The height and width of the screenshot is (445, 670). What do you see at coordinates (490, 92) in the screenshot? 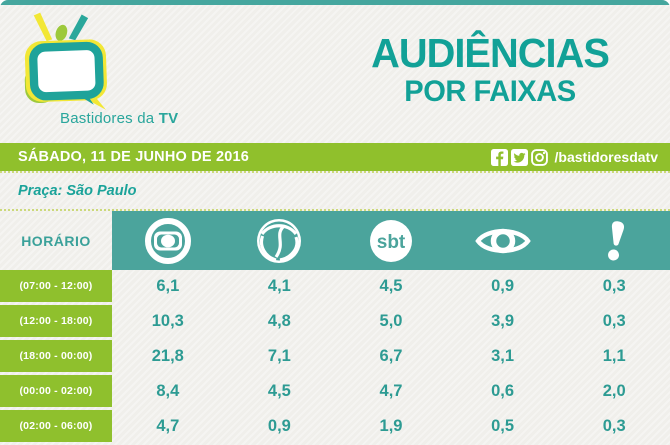
I see `title-line2: POR FAIXAS` at bounding box center [490, 92].